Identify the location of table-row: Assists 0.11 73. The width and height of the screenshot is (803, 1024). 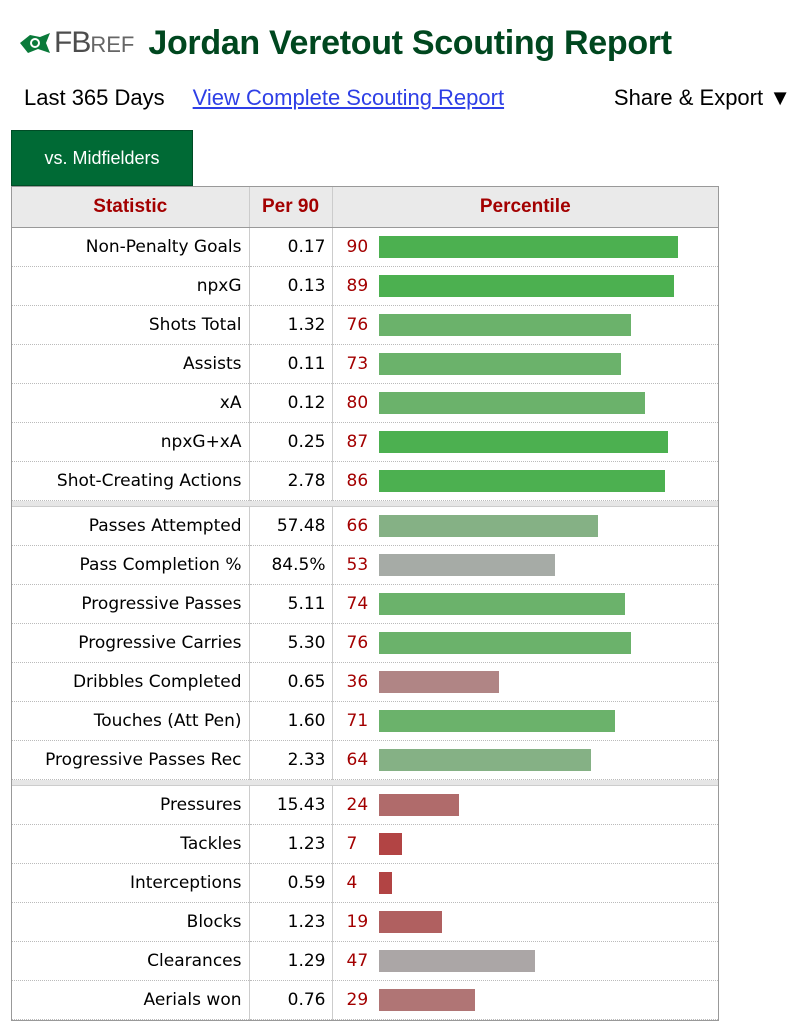
(365, 364).